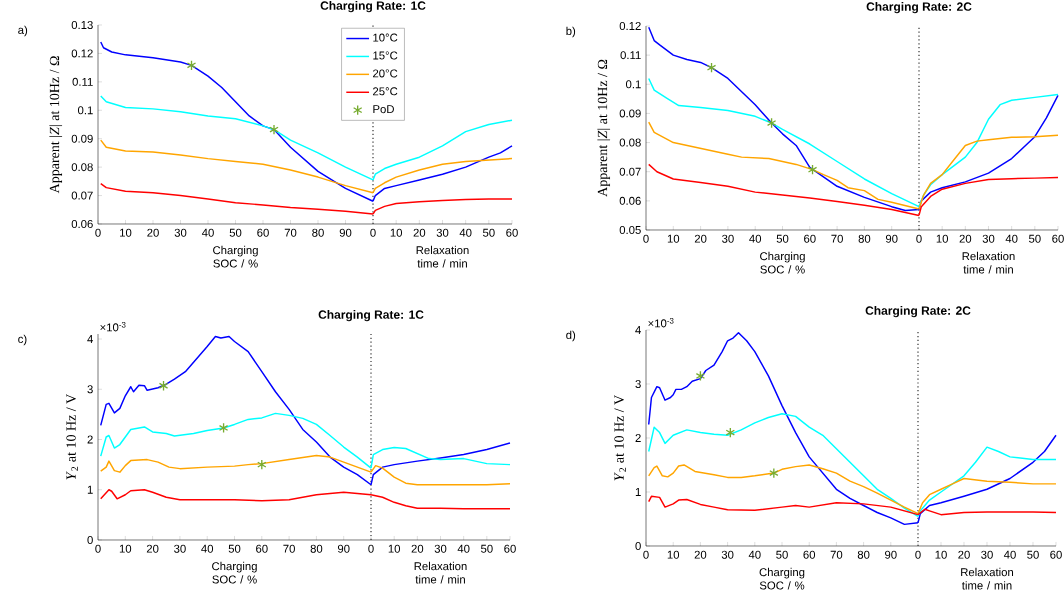 The width and height of the screenshot is (1064, 602). Describe the element at coordinates (918, 312) in the screenshot. I see `chart-title: Charging Rate: 2C` at that location.